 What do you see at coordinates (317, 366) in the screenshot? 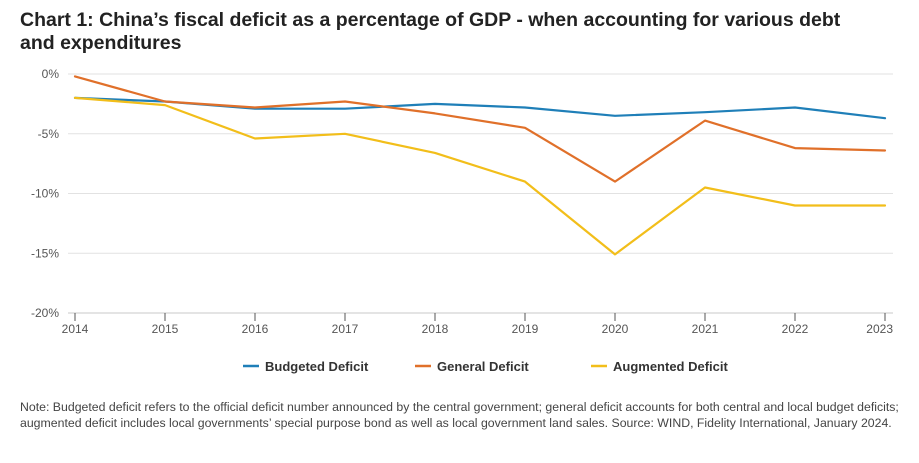
I see `legend-label: Budgeted Deficit` at bounding box center [317, 366].